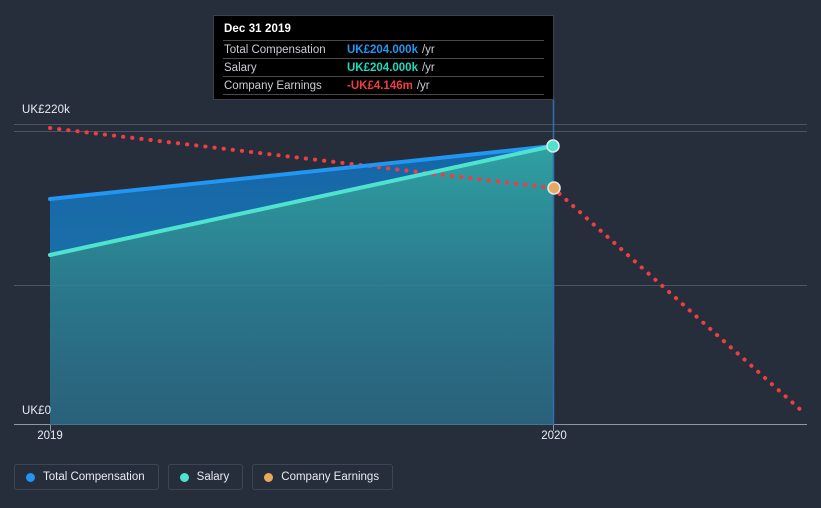  Describe the element at coordinates (257, 29) in the screenshot. I see `tooltip-date-title: Dec 31 2019` at that location.